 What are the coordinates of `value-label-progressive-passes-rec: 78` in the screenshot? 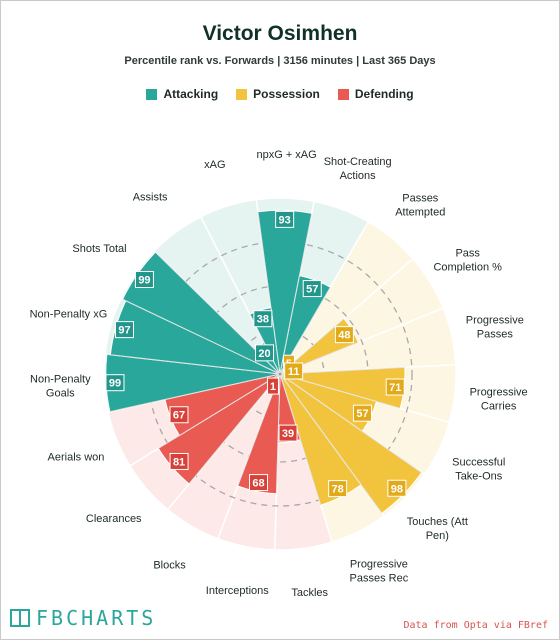 It's located at (338, 489).